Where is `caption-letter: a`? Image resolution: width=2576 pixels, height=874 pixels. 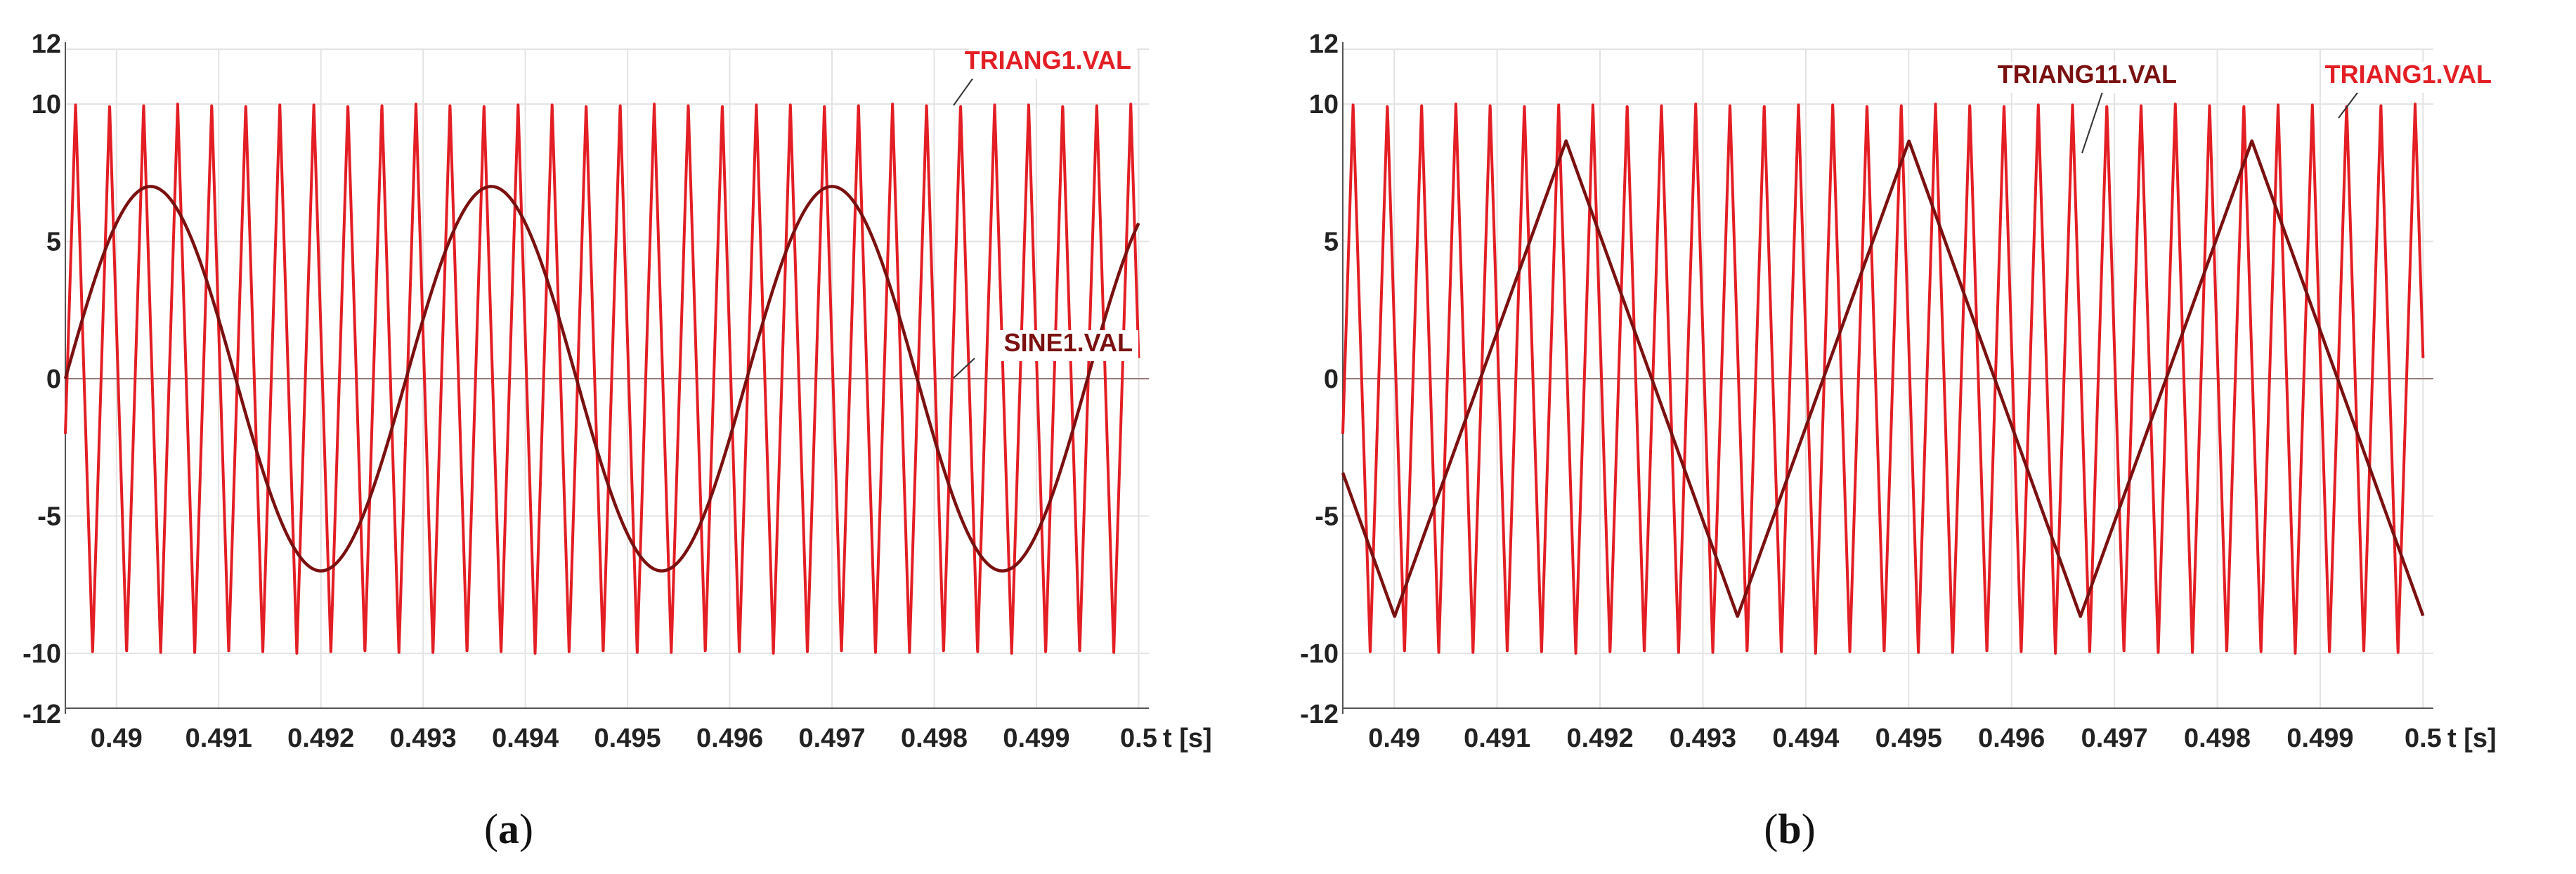 caption-letter: a is located at coordinates (508, 829).